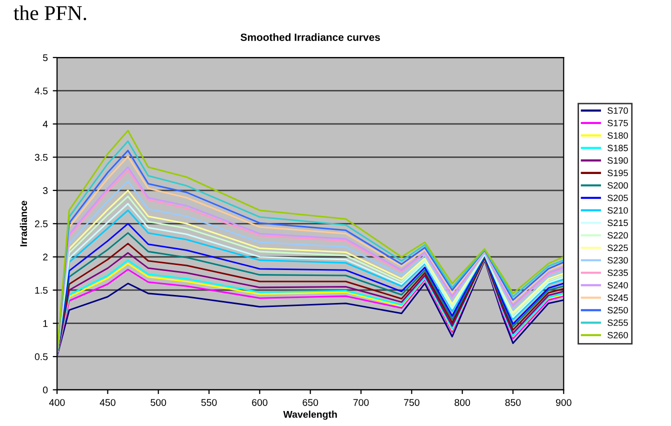  I want to click on x-tick-label: 400, so click(57, 402).